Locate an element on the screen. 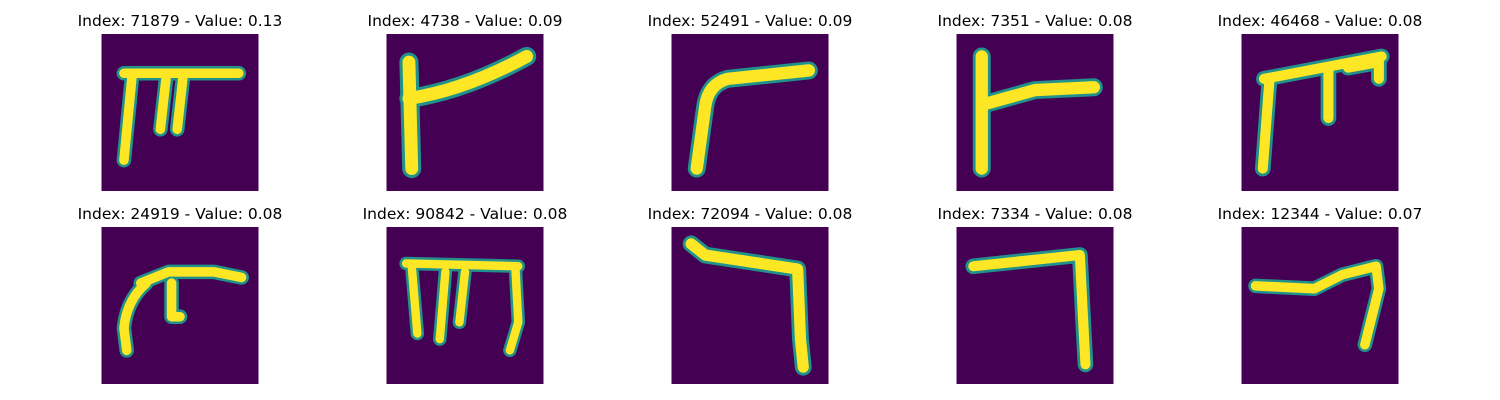  image-panel-8: Index: 72094 - Value: 0.08 is located at coordinates (750, 297).